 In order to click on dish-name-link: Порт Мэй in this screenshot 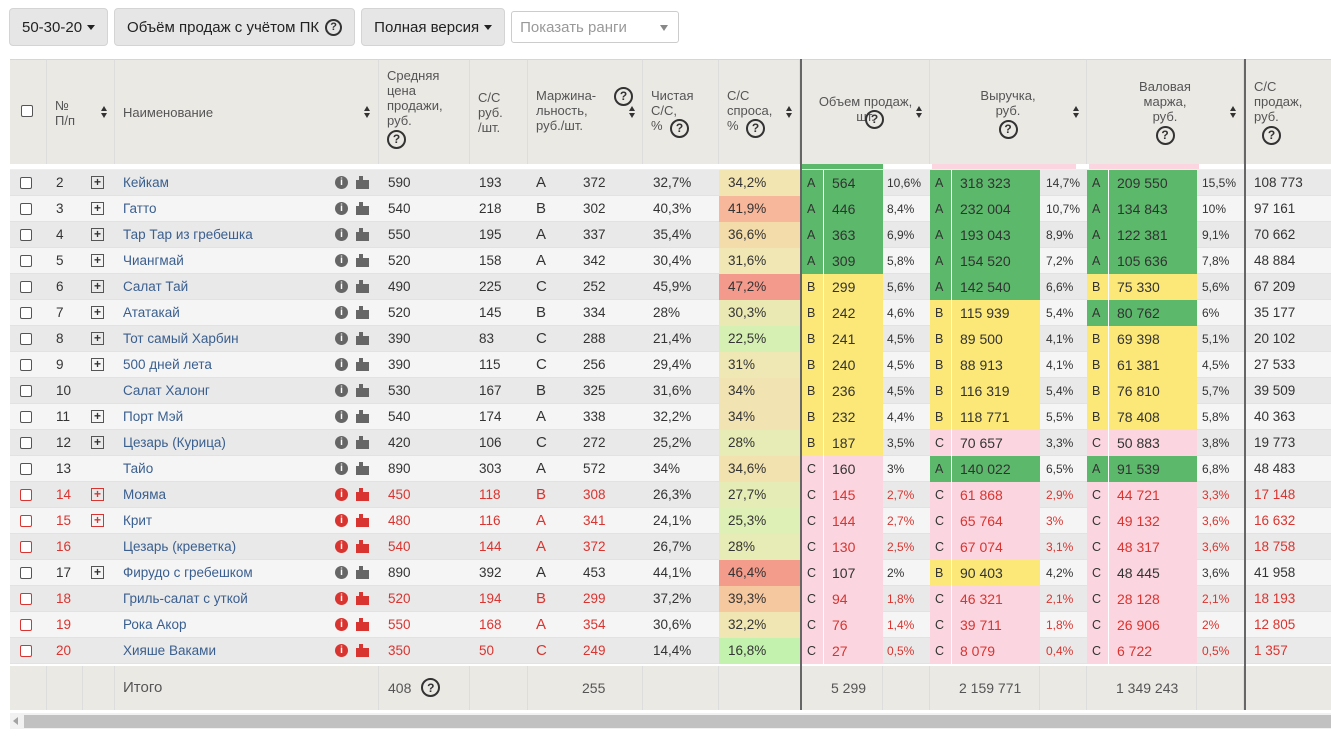, I will do `click(153, 416)`.